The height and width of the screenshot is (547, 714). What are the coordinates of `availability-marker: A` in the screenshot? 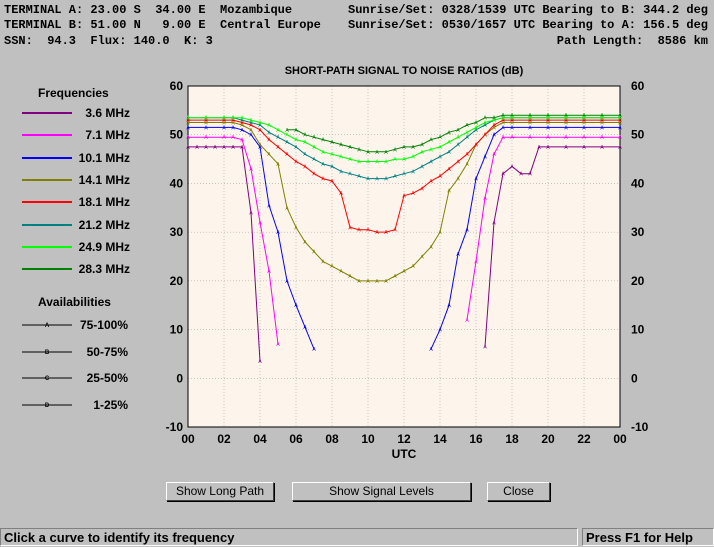 It's located at (47, 326).